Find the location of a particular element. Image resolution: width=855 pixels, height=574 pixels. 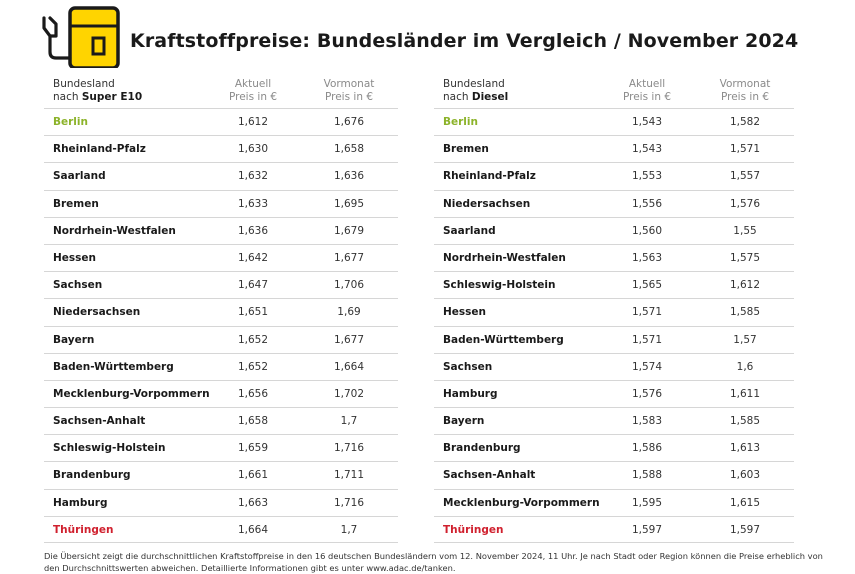

table-row: Brandenburg 1,586 1,613 is located at coordinates (614, 447).